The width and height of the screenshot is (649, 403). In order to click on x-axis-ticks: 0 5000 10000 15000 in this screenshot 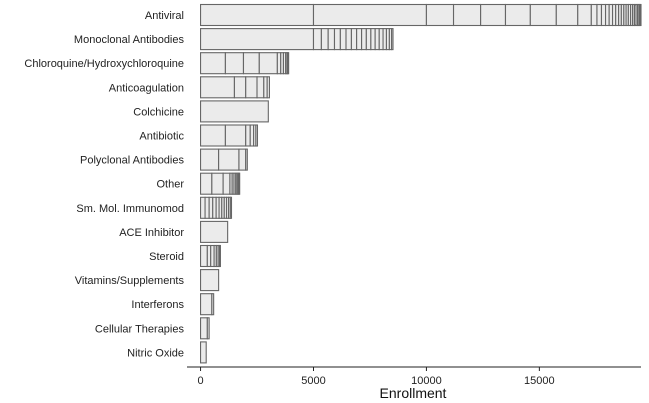, I will do `click(376, 377)`.